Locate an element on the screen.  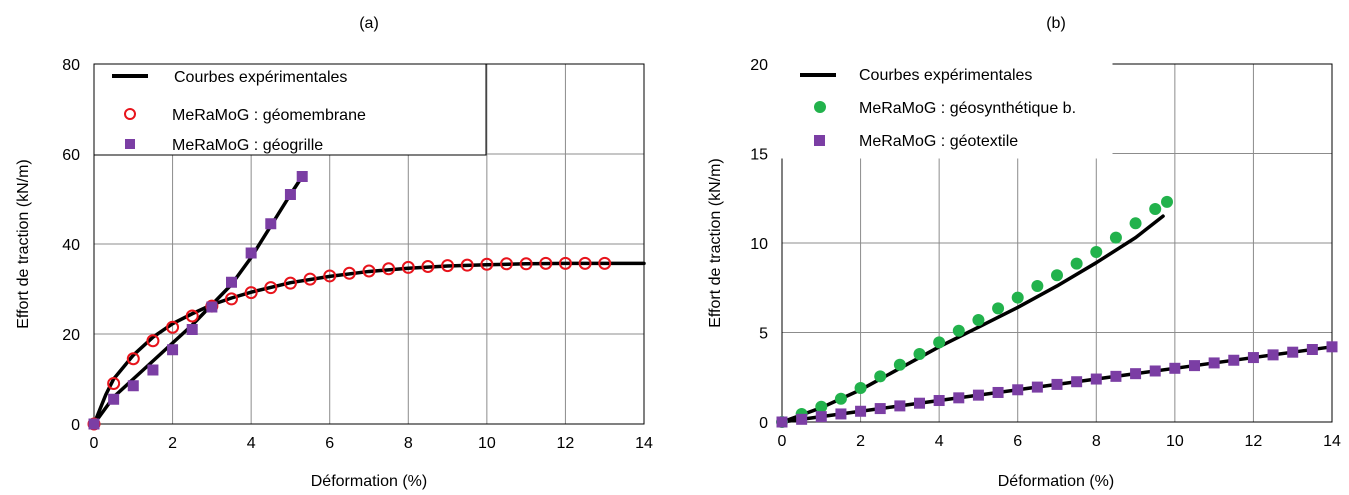
y-tick-label: 10 is located at coordinates (759, 244).